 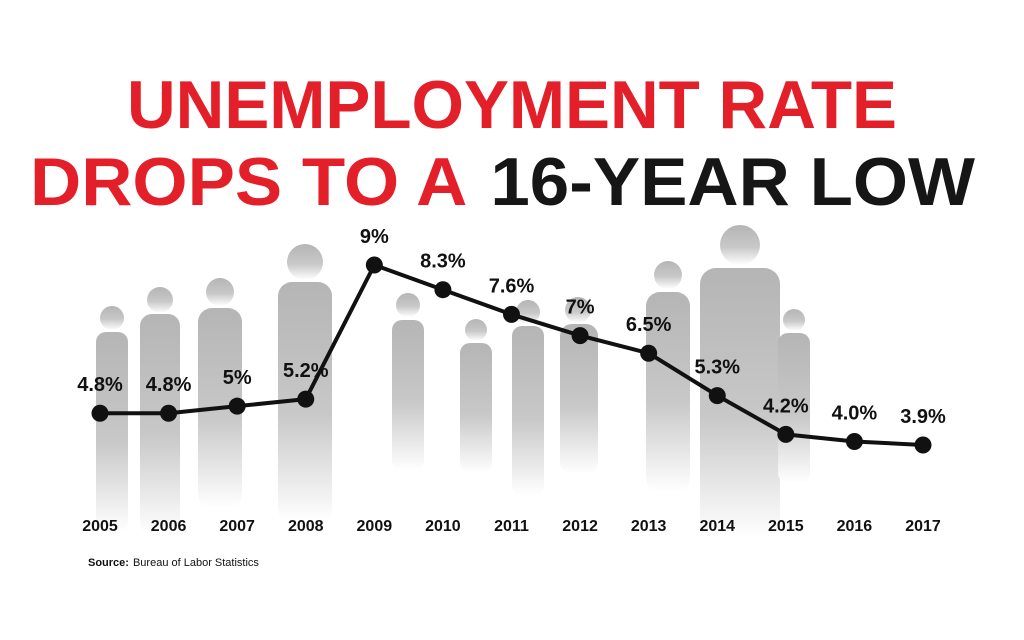 What do you see at coordinates (248, 182) in the screenshot?
I see `title-line: DROPS TO A` at bounding box center [248, 182].